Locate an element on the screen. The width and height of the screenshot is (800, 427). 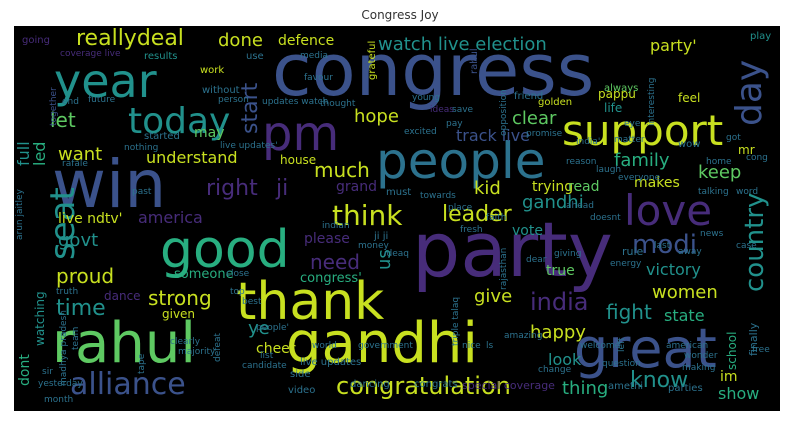
word-media: media is located at coordinates (314, 56).